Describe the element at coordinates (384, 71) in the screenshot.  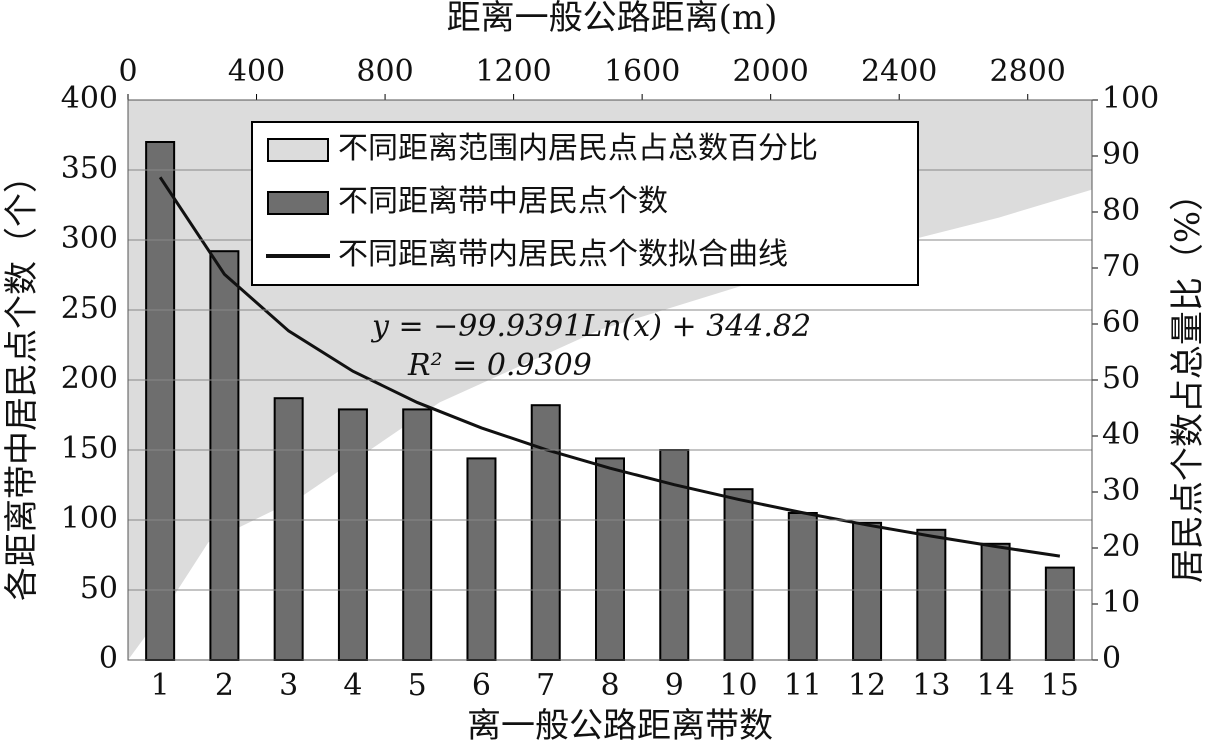
I see `x2-tick-label: 800` at that location.